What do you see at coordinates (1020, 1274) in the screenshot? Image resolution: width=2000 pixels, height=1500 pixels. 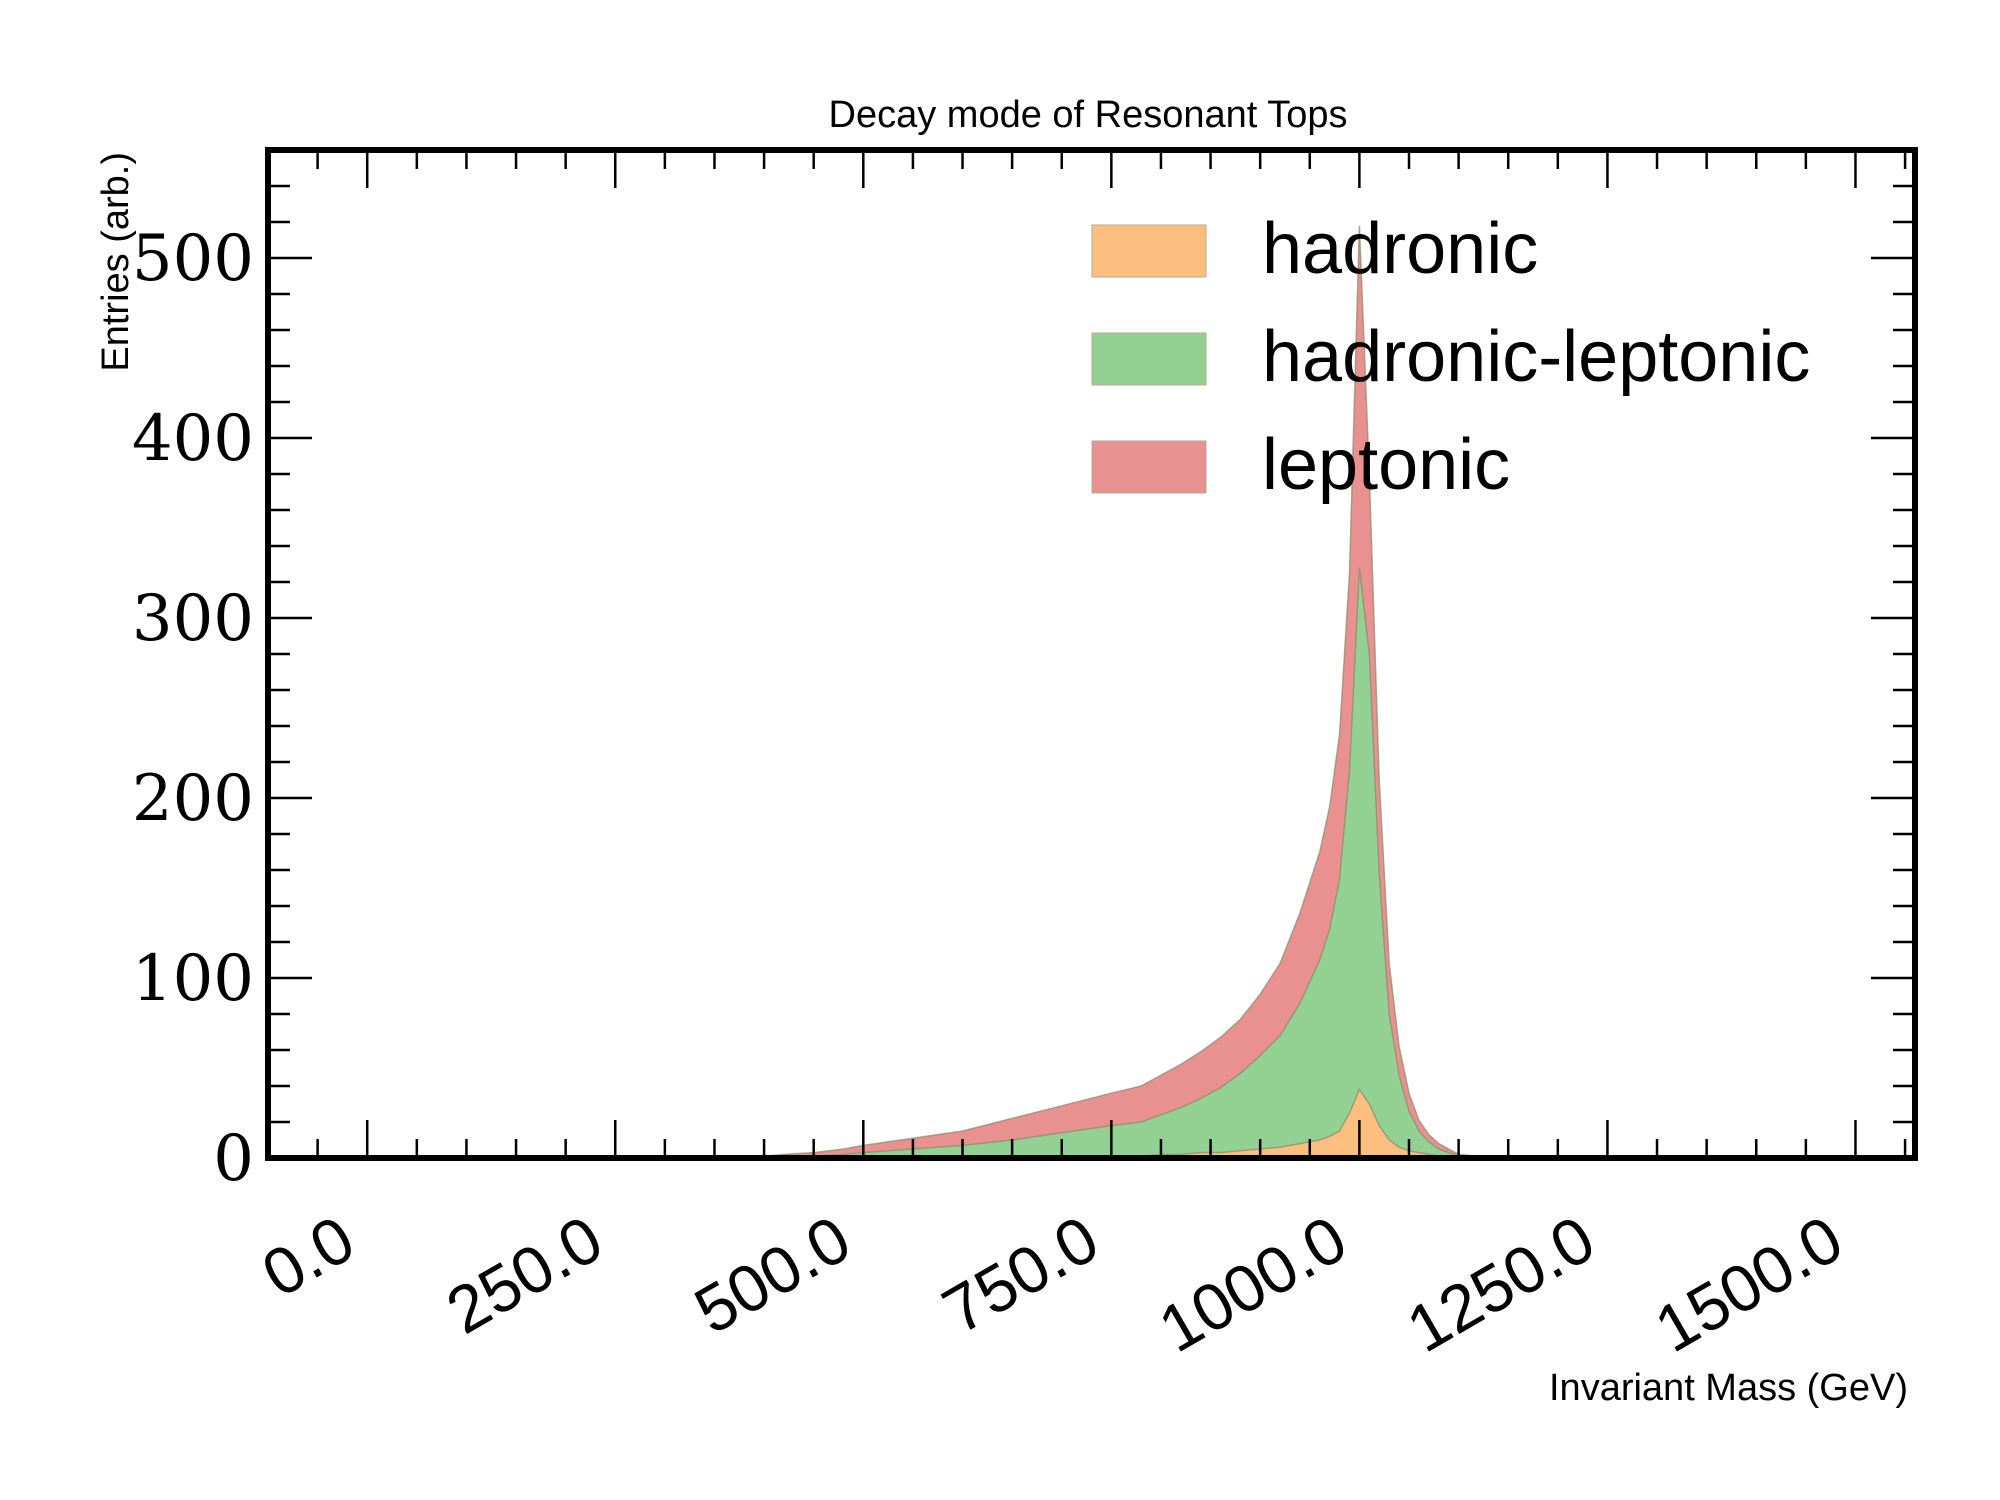 I see `x-tick-label: 750.0` at bounding box center [1020, 1274].